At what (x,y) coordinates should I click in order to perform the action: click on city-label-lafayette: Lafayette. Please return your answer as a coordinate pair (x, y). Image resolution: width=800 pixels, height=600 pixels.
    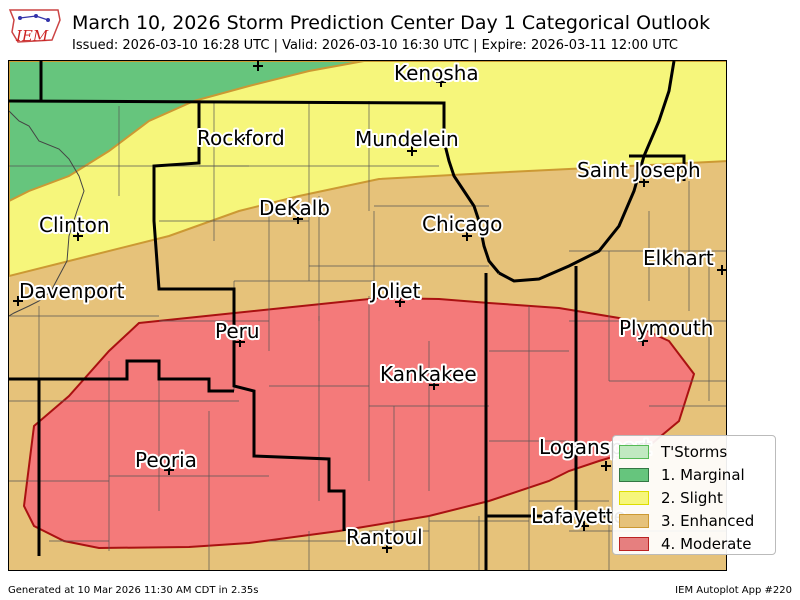
    Looking at the image, I should click on (578, 516).